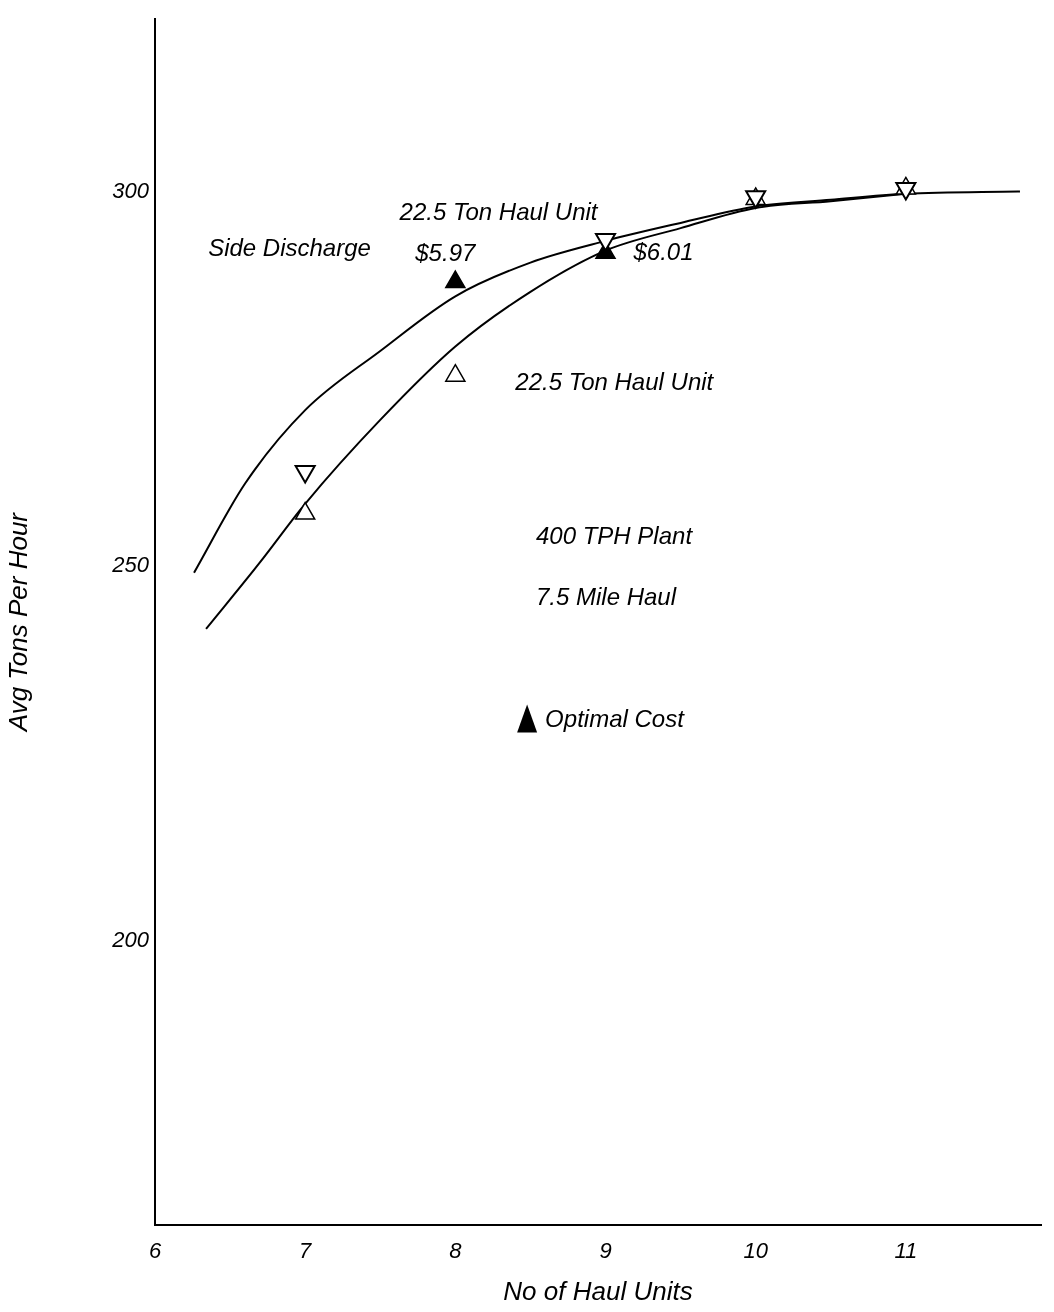  Describe the element at coordinates (445, 252) in the screenshot. I see `annotation: $5.97` at that location.